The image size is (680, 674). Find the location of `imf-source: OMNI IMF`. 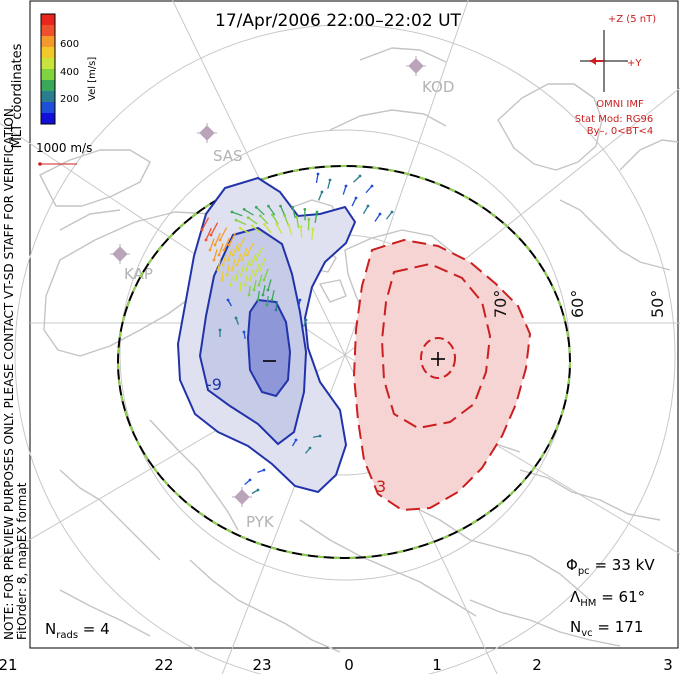

imf-source: OMNI IMF is located at coordinates (620, 104).